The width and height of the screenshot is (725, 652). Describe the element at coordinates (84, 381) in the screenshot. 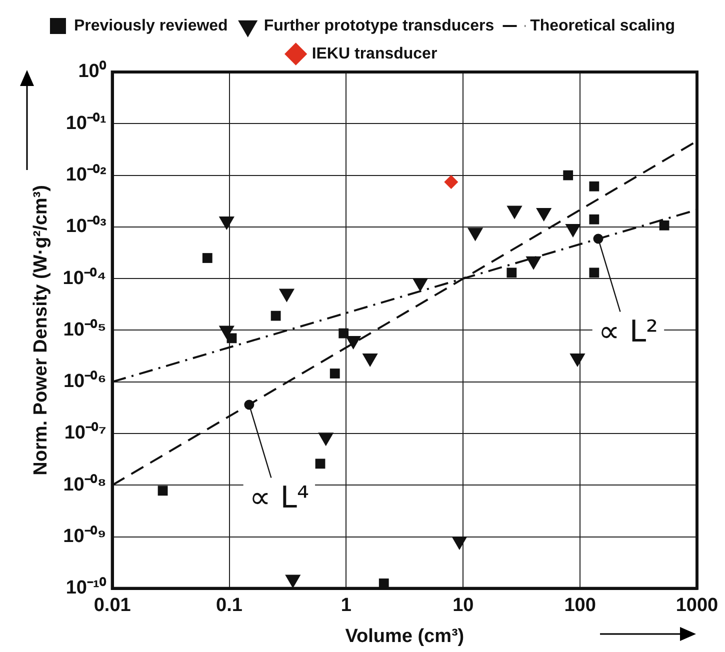

I see `y-tick-label: 10⁻⁰⁶` at that location.